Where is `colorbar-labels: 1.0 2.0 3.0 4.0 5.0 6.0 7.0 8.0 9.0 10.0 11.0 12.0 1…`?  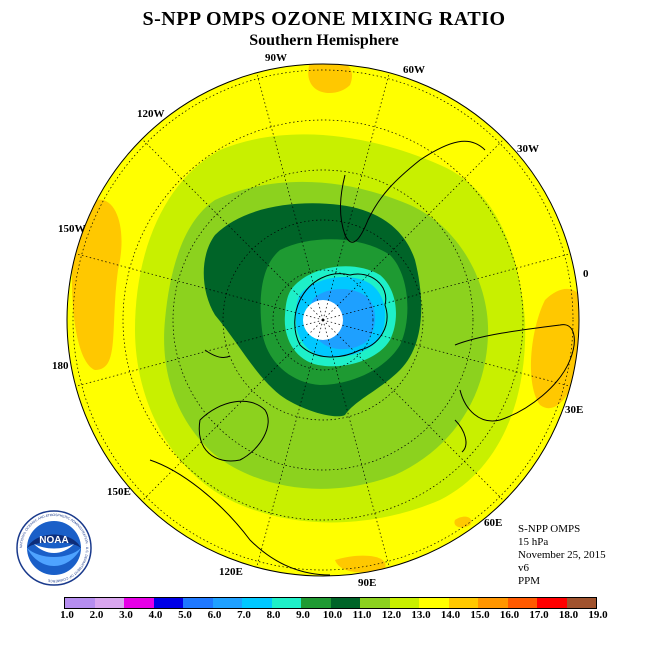
colorbar-labels: 1.0 2.0 3.0 4.0 5.0 6.0 7.0 8.0 9.0 10.0 11.0 12.0 1… is located at coordinates (324, 616).